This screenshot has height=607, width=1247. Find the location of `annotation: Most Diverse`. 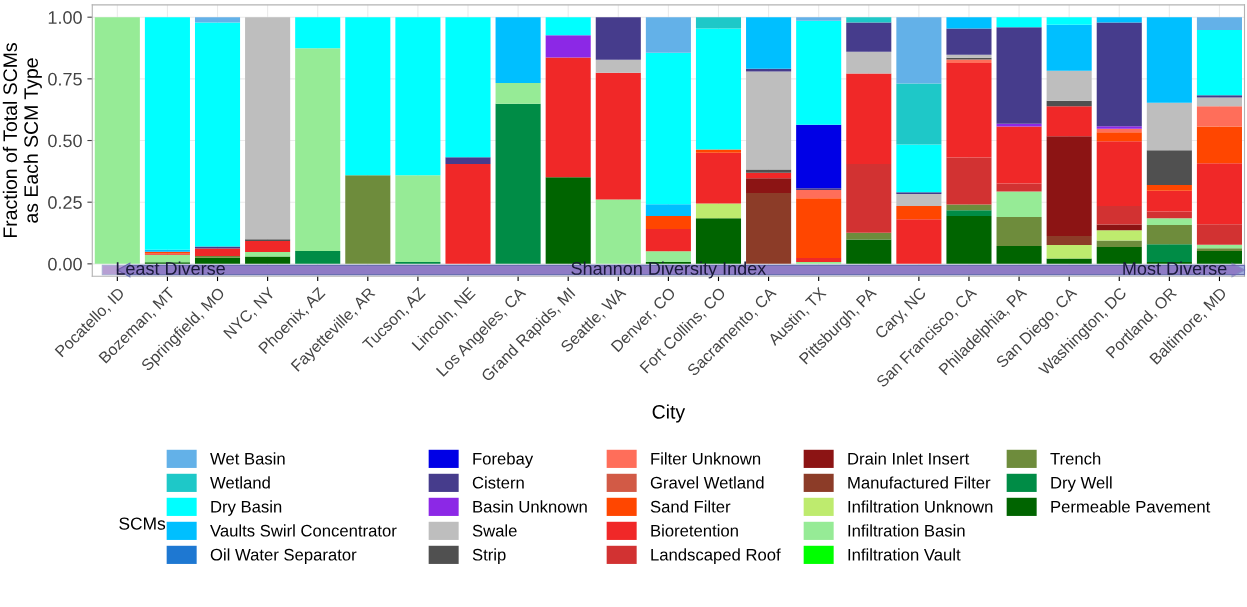

annotation: Most Diverse is located at coordinates (1175, 268).